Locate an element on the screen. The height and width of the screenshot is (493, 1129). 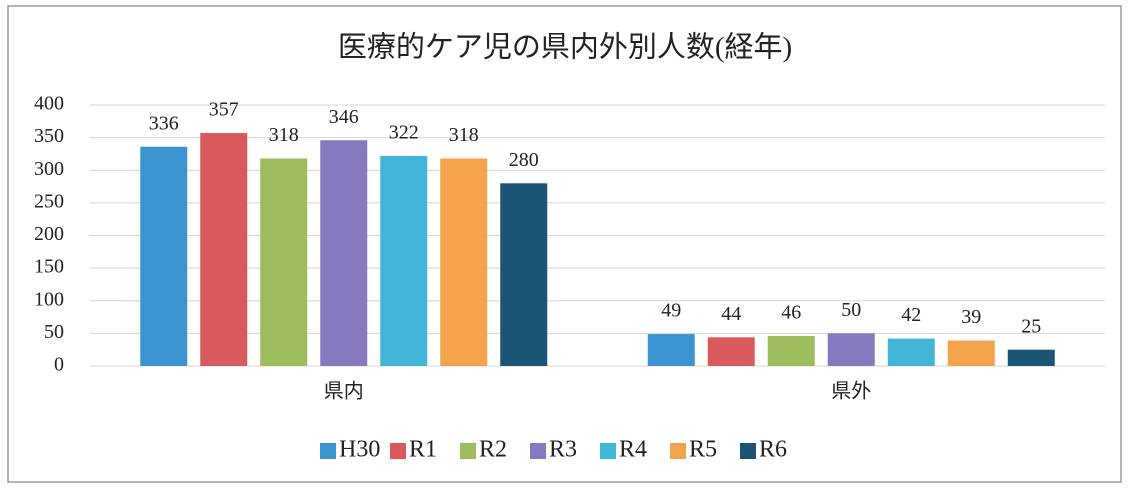
legend-label: R1 is located at coordinates (423, 450).